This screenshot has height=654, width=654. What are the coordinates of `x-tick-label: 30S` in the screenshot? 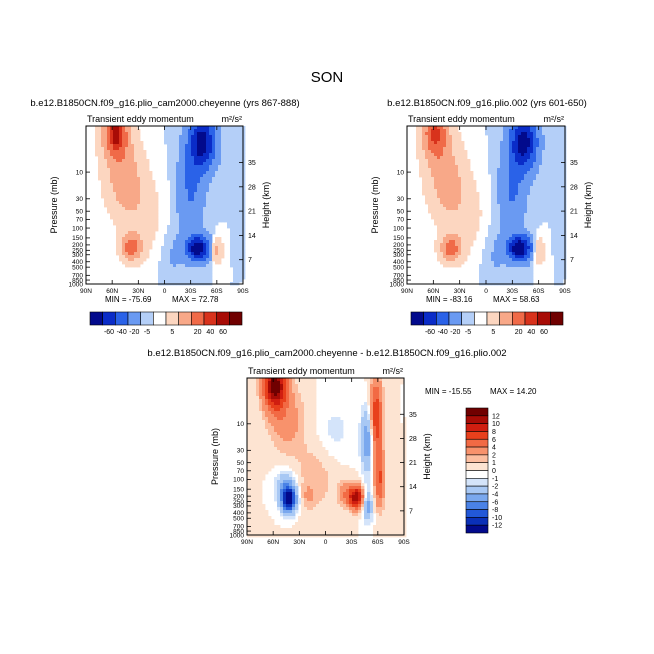 It's located at (352, 542).